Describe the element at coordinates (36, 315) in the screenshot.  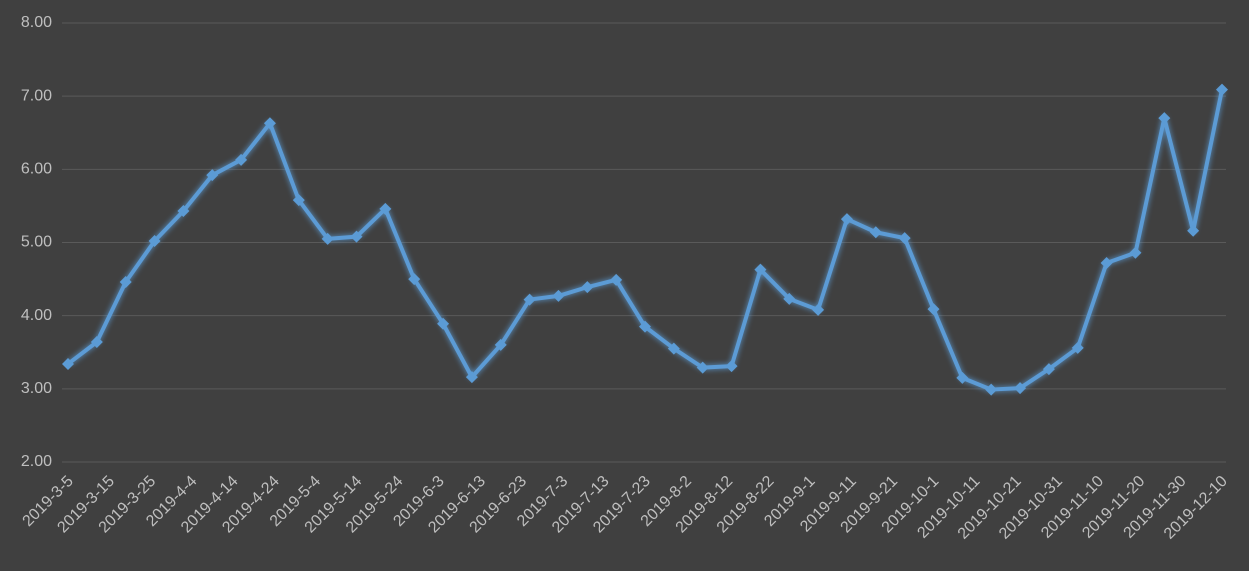
I see `y-tick-label: 4.00` at that location.